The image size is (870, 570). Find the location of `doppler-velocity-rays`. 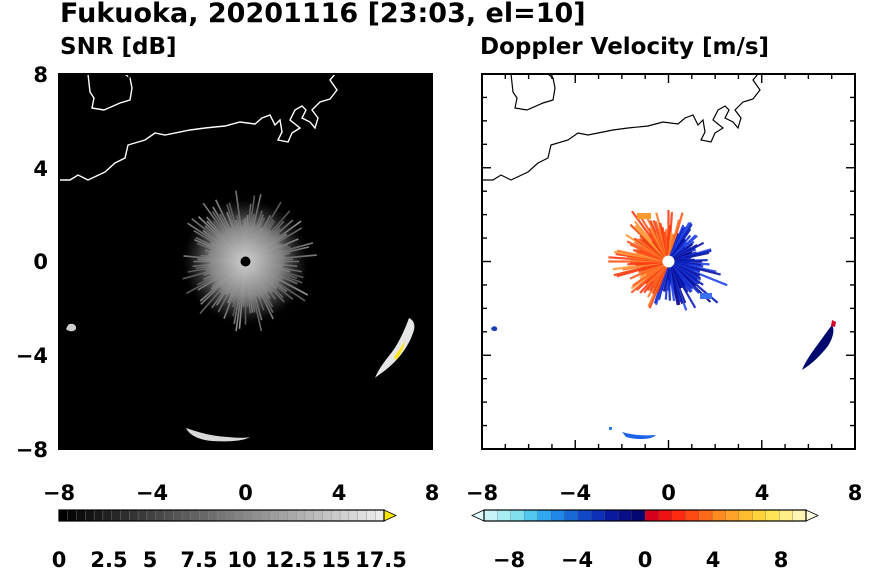

doppler-velocity-rays is located at coordinates (668, 260).